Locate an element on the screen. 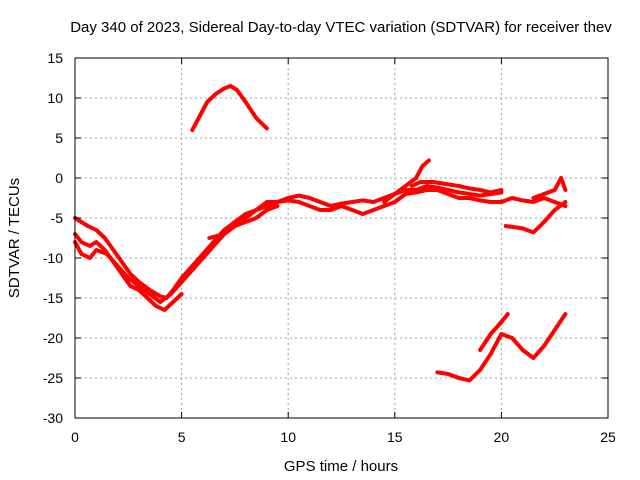 The image size is (640, 480). y-tick-label: -25 is located at coordinates (53, 378).